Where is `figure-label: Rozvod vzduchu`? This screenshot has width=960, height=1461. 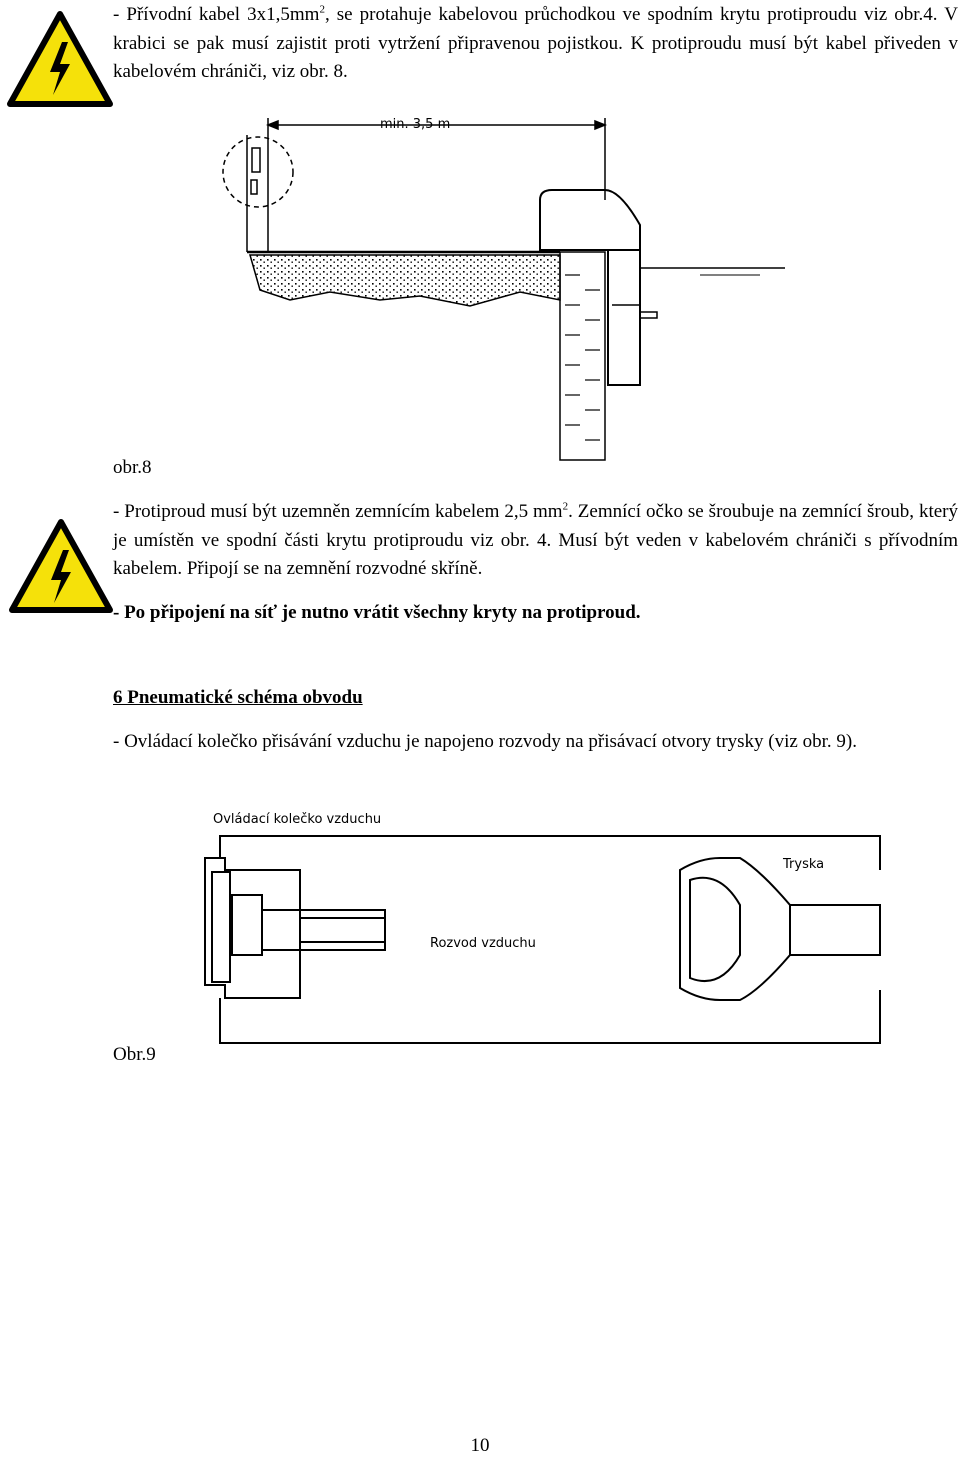 figure-label: Rozvod vzduchu is located at coordinates (483, 943).